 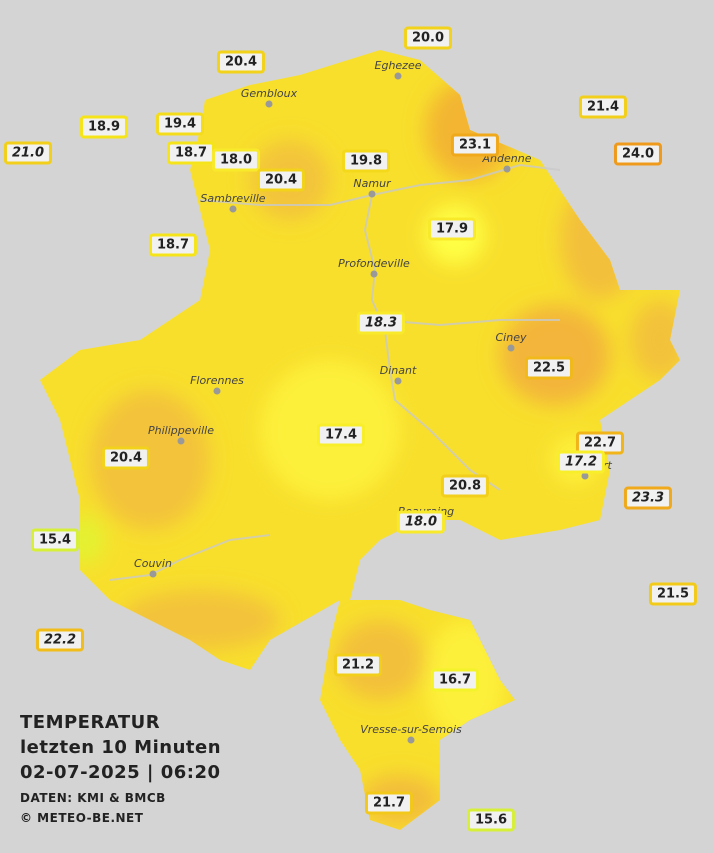 What do you see at coordinates (372, 183) in the screenshot?
I see `city-label: Namur` at bounding box center [372, 183].